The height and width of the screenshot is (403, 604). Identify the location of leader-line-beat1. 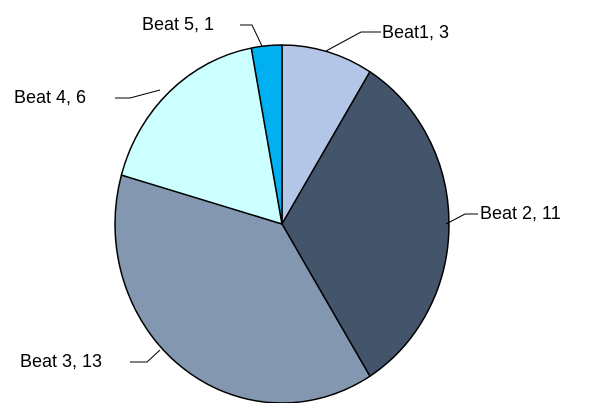
(353, 41).